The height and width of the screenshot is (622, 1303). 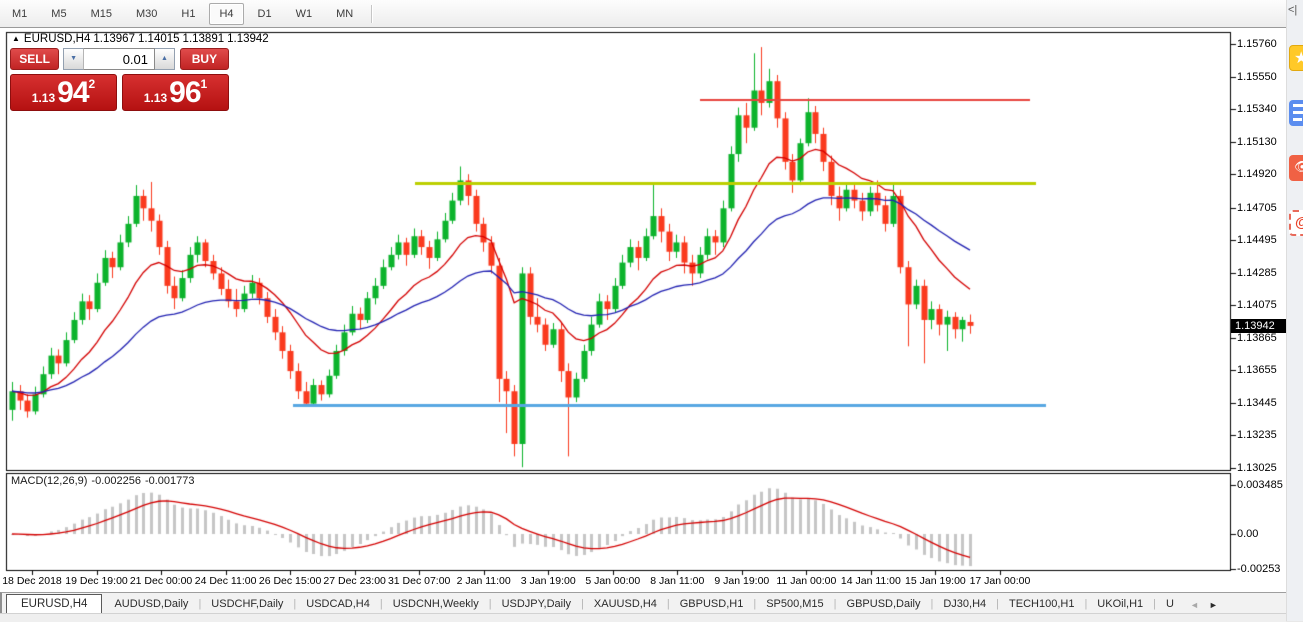 I want to click on time-axis-label: 2 Jan 11:00, so click(x=483, y=581).